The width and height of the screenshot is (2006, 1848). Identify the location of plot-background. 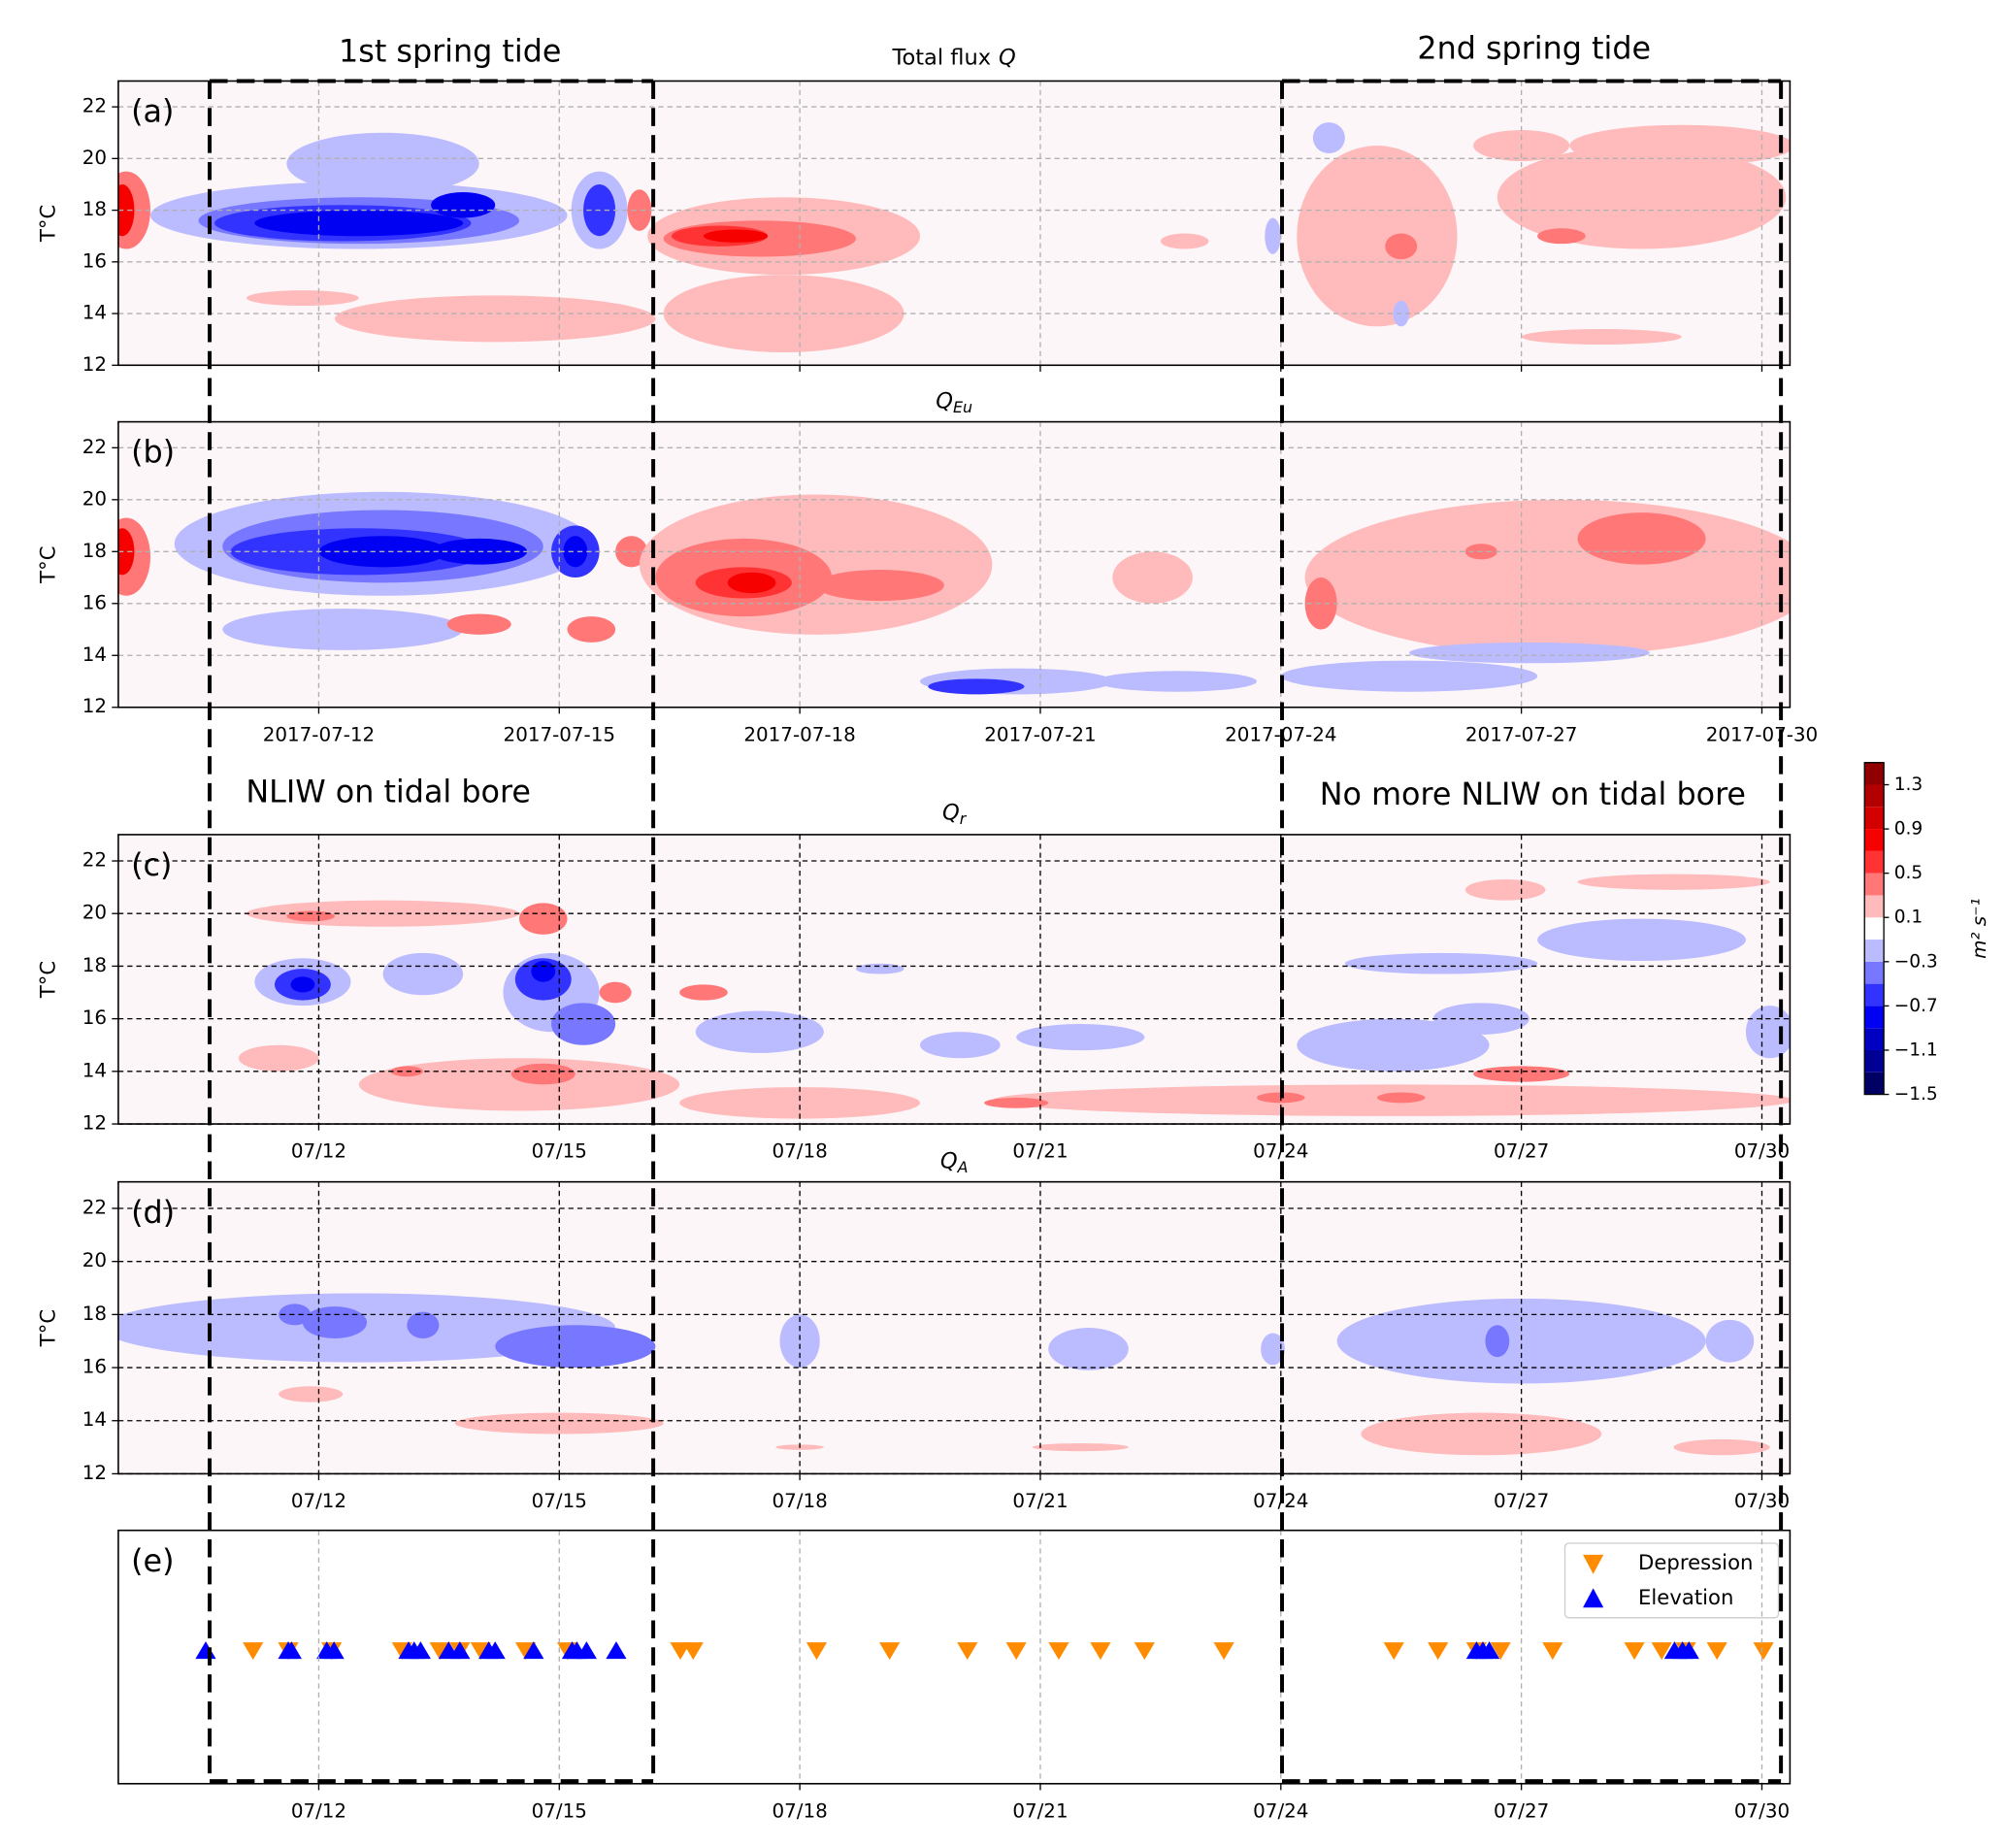
(954, 1657).